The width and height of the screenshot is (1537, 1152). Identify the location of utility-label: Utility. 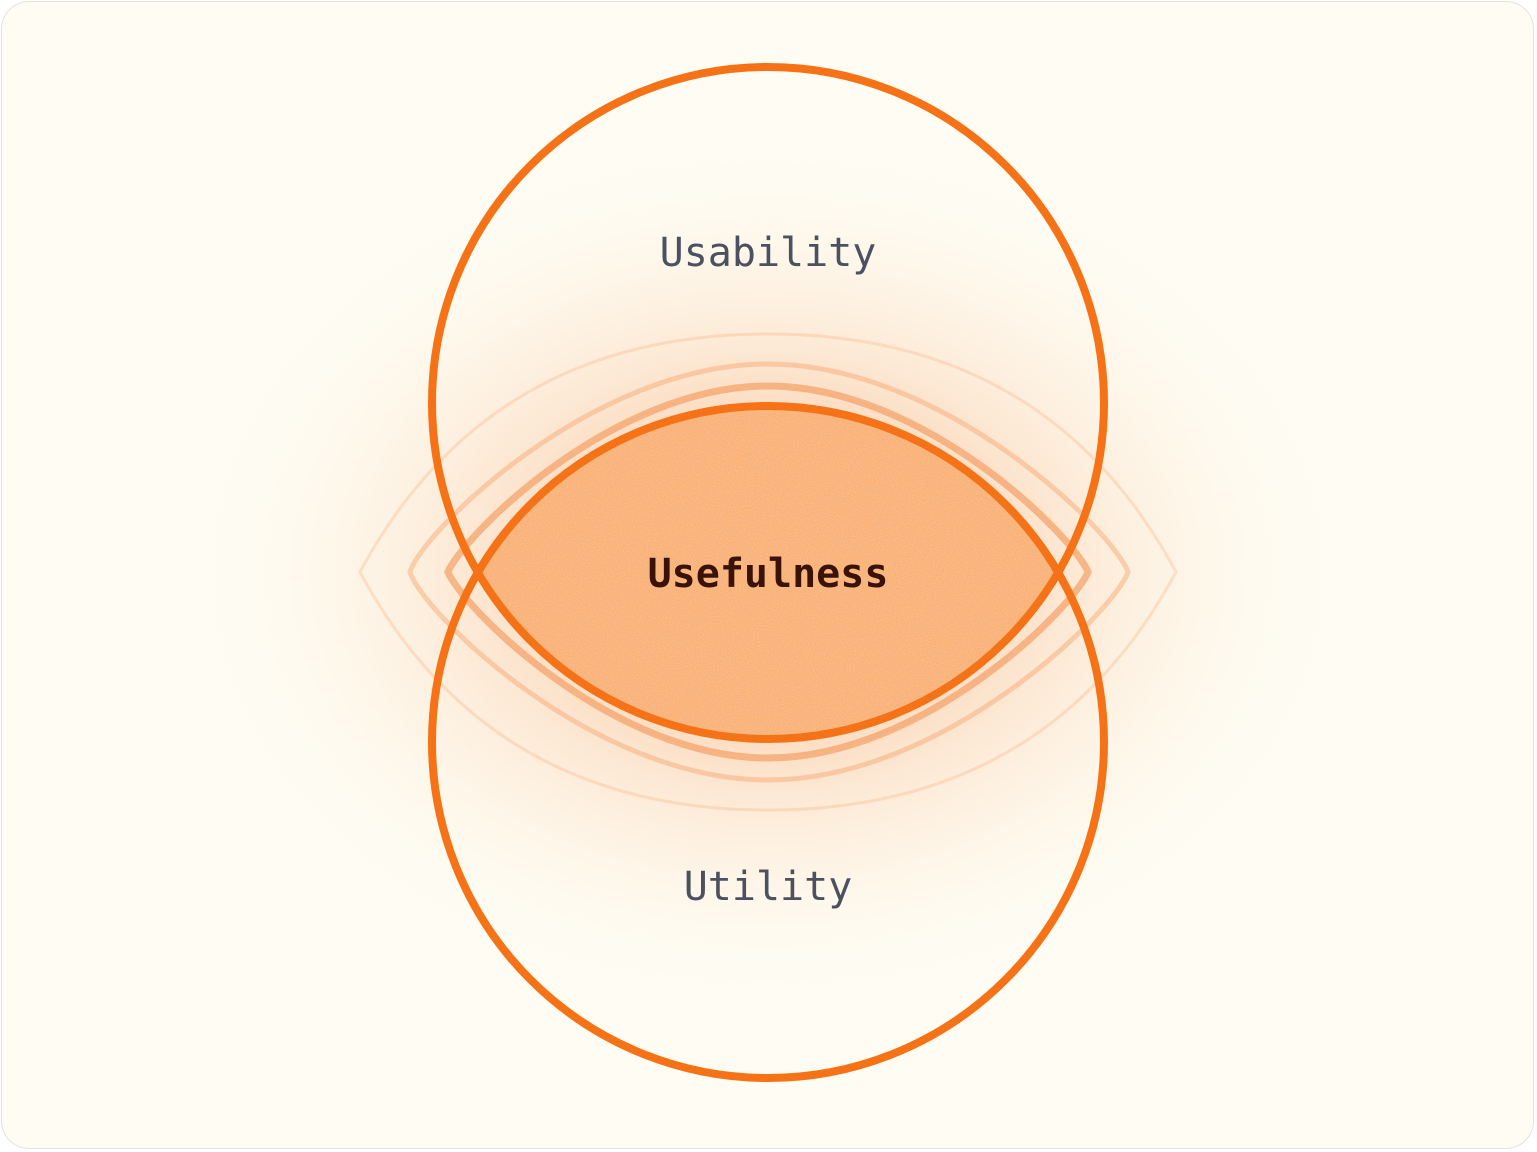
(768, 887).